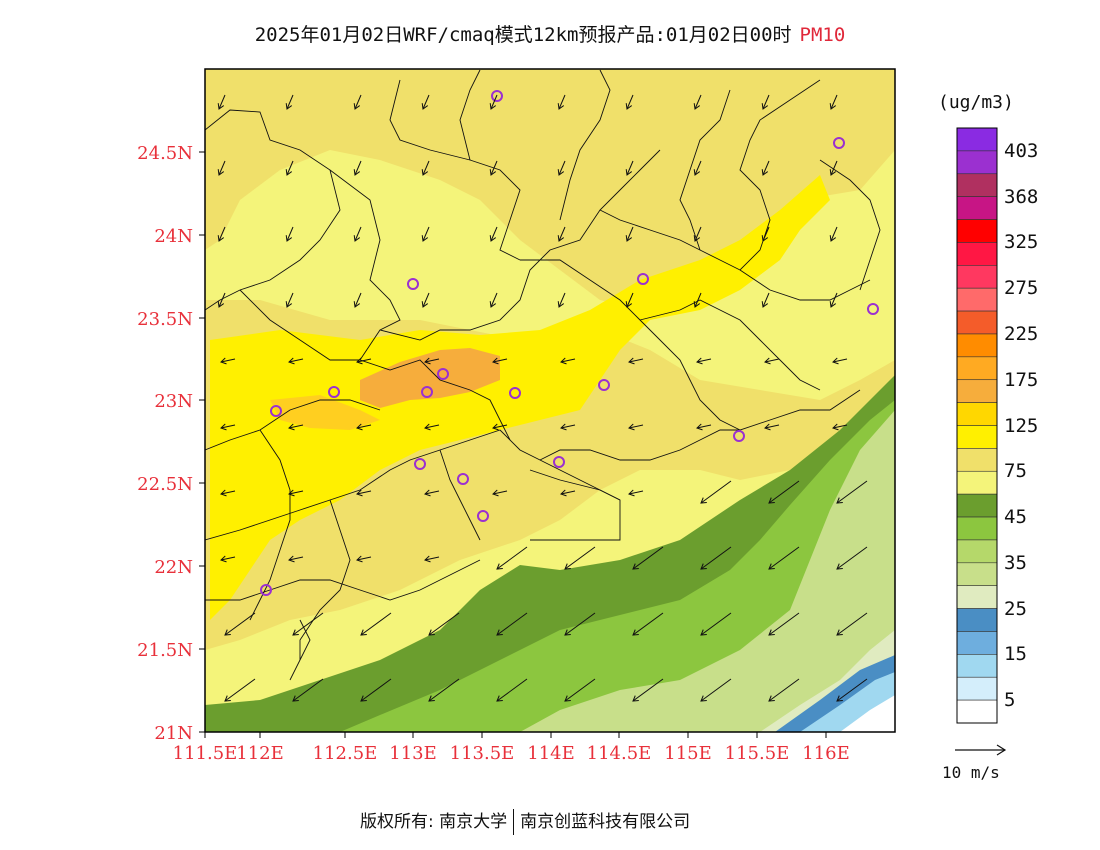 Image resolution: width=1100 pixels, height=850 pixels. Describe the element at coordinates (173, 733) in the screenshot. I see `lat-tick-label: 21N` at that location.